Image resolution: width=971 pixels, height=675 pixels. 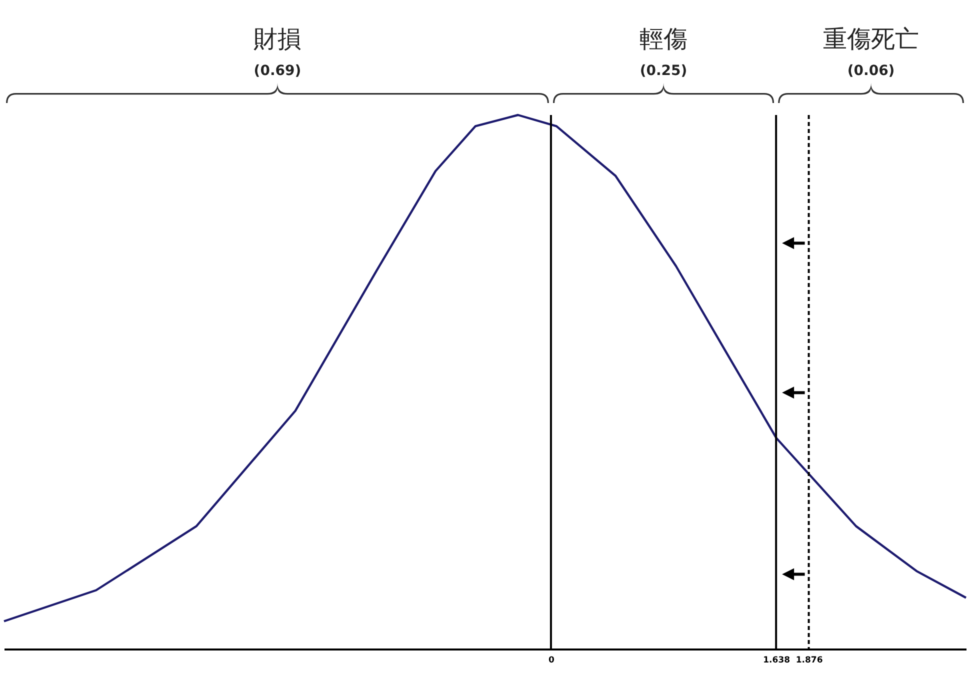 I want to click on text: (0.06), so click(x=871, y=71).